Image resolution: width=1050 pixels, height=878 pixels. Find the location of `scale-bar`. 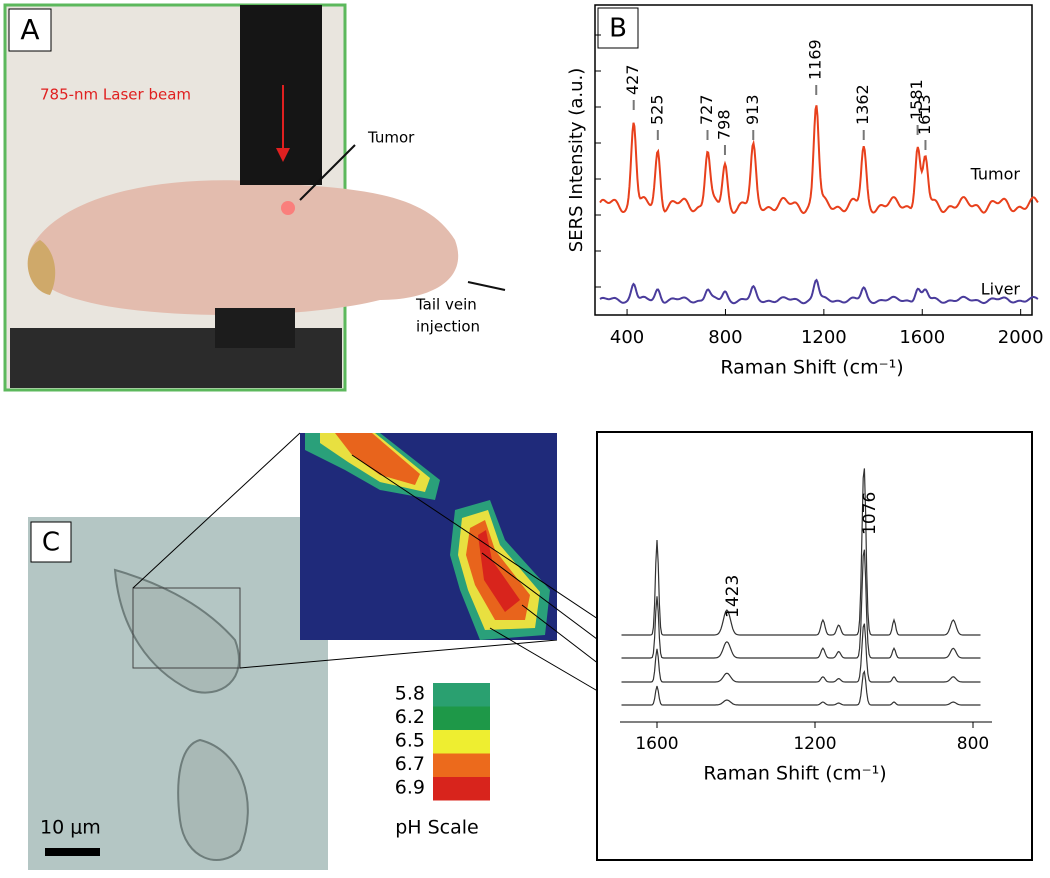

scale-bar is located at coordinates (72, 852).